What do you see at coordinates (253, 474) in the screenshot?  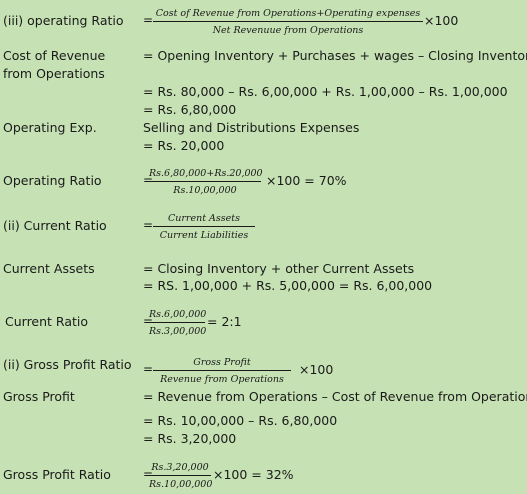 I see `gross-profit-ratio-result: ×100 = 32%` at bounding box center [253, 474].